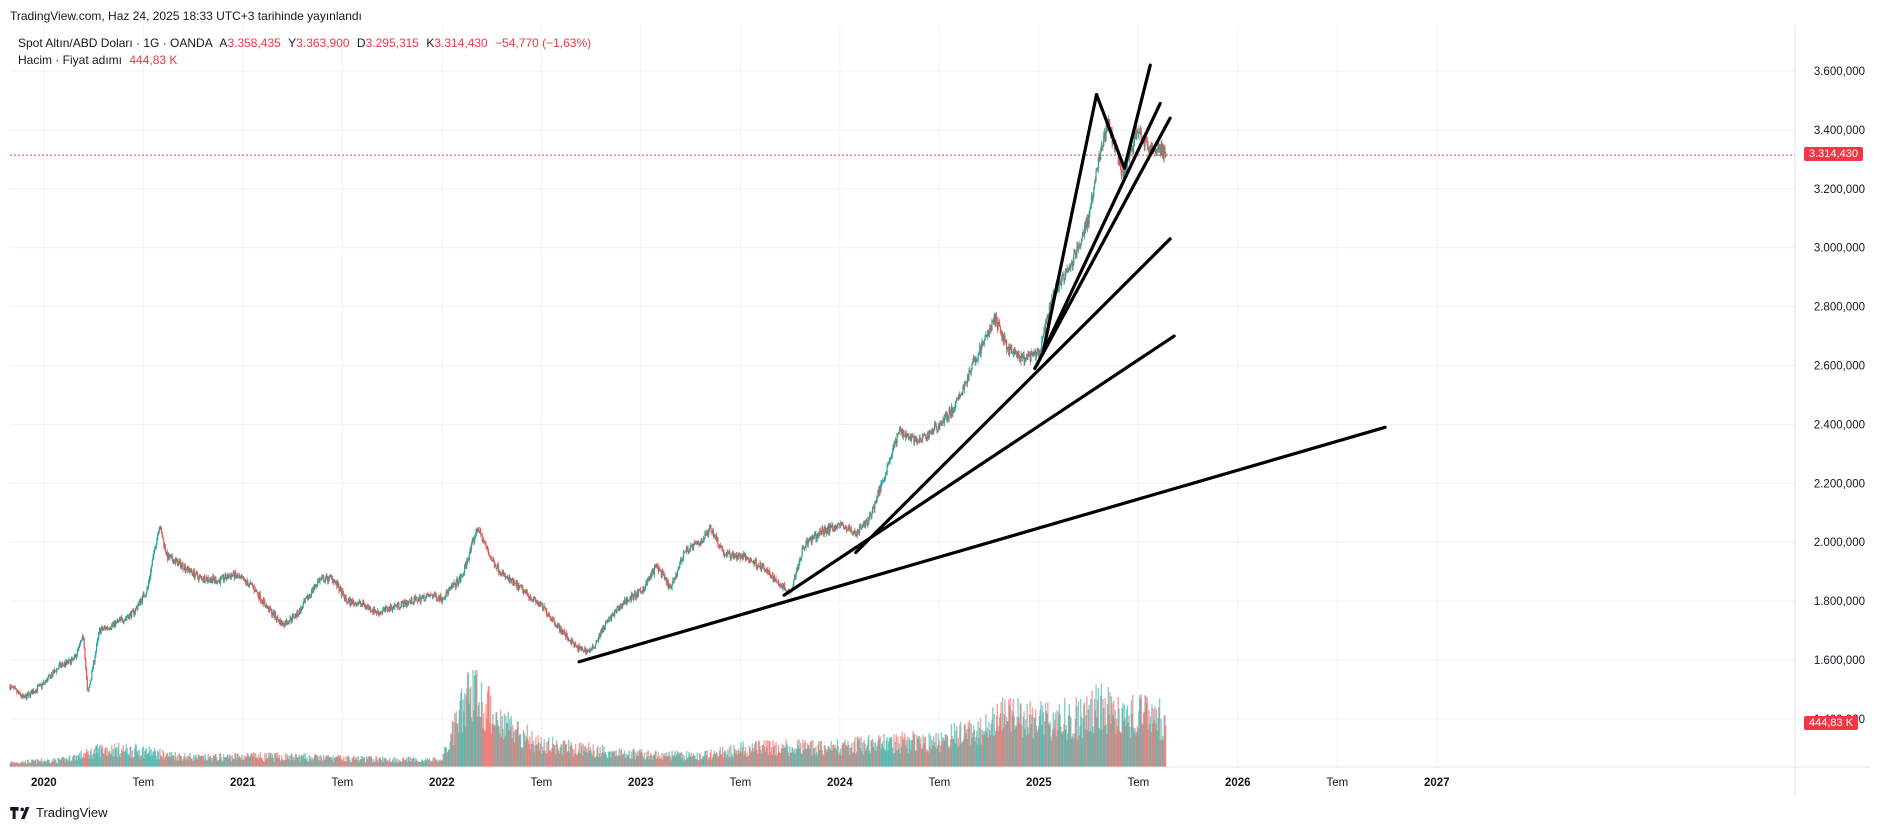 This screenshot has width=1882, height=831. Describe the element at coordinates (21, 812) in the screenshot. I see `tradingview-logo-icon` at that location.